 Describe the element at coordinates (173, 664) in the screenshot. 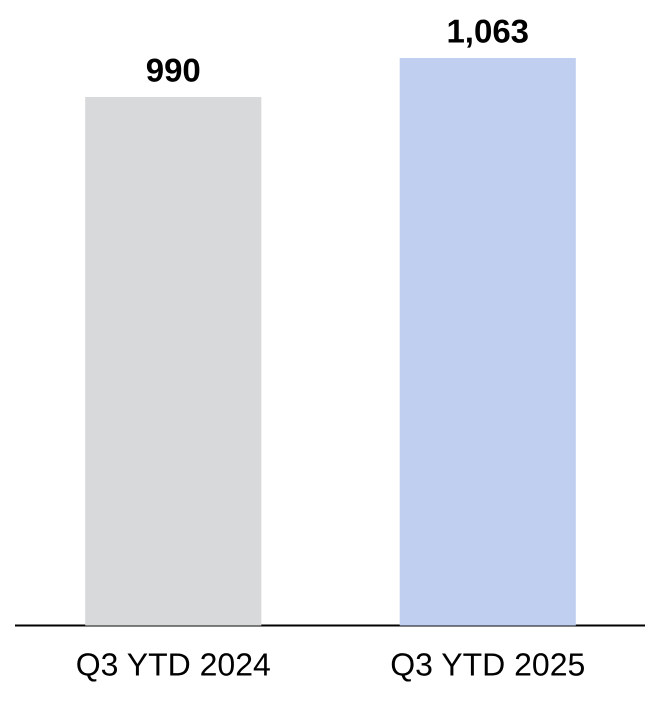

I see `x-tick-label: Q3 YTD 2024` at that location.